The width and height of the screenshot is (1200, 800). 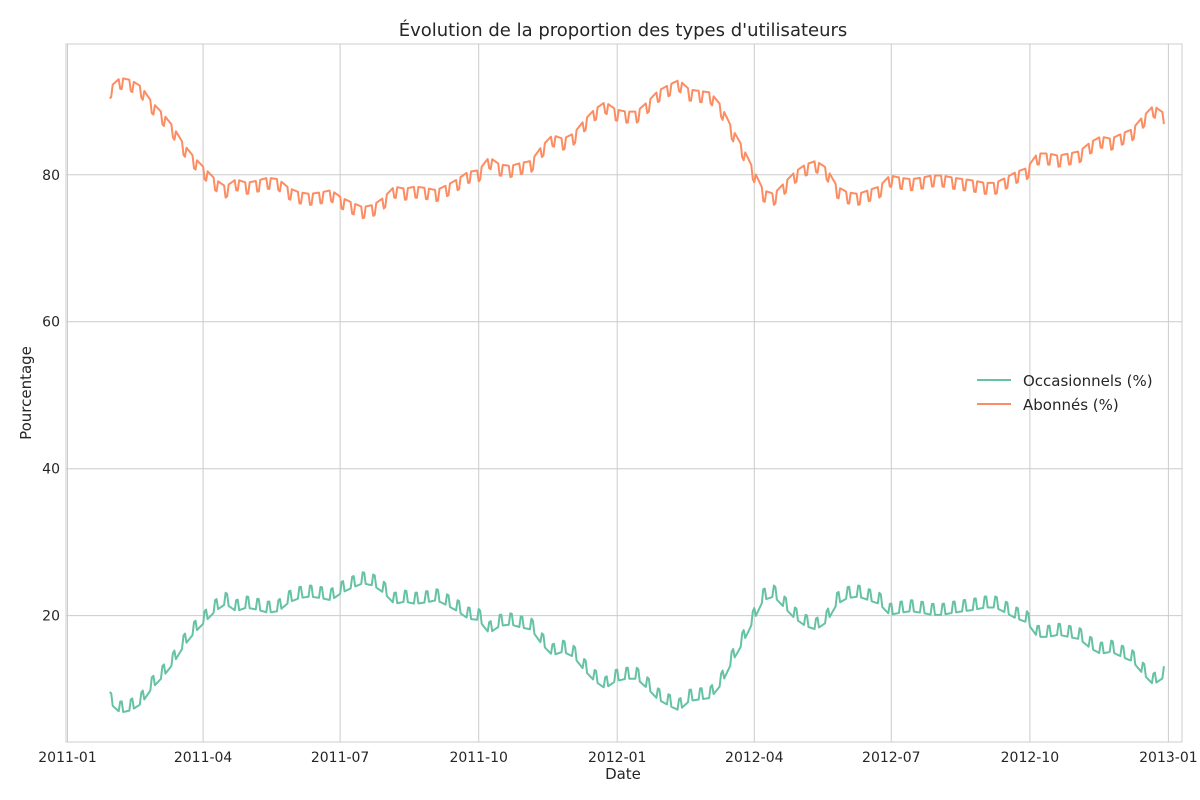 I want to click on x-tick-label: 2011-01, so click(x=67, y=758).